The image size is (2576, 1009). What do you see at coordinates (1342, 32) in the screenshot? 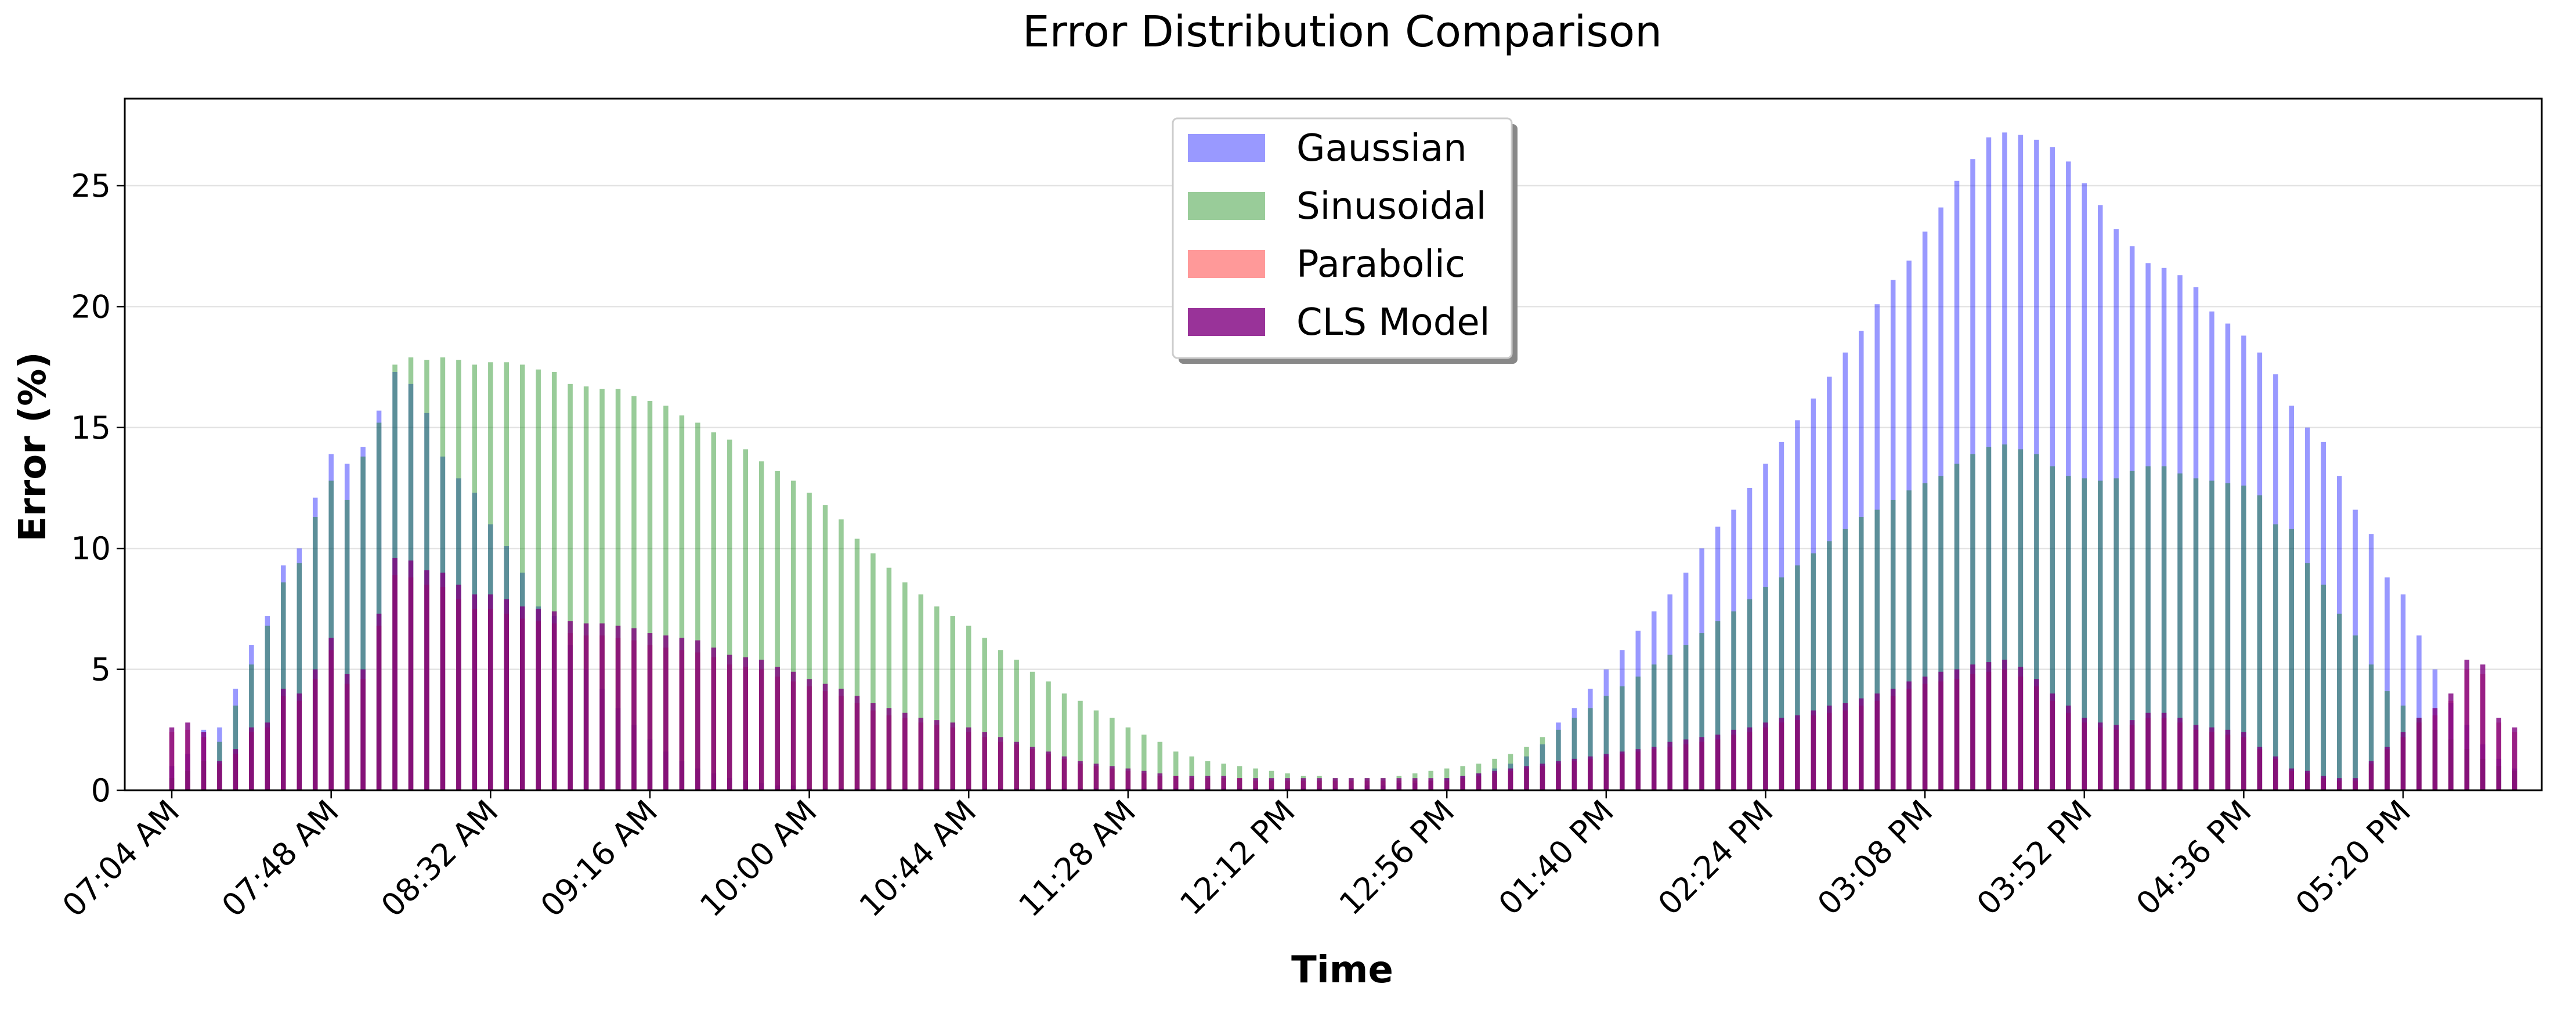
I see `chart-title: Error Distribution Comparison` at bounding box center [1342, 32].